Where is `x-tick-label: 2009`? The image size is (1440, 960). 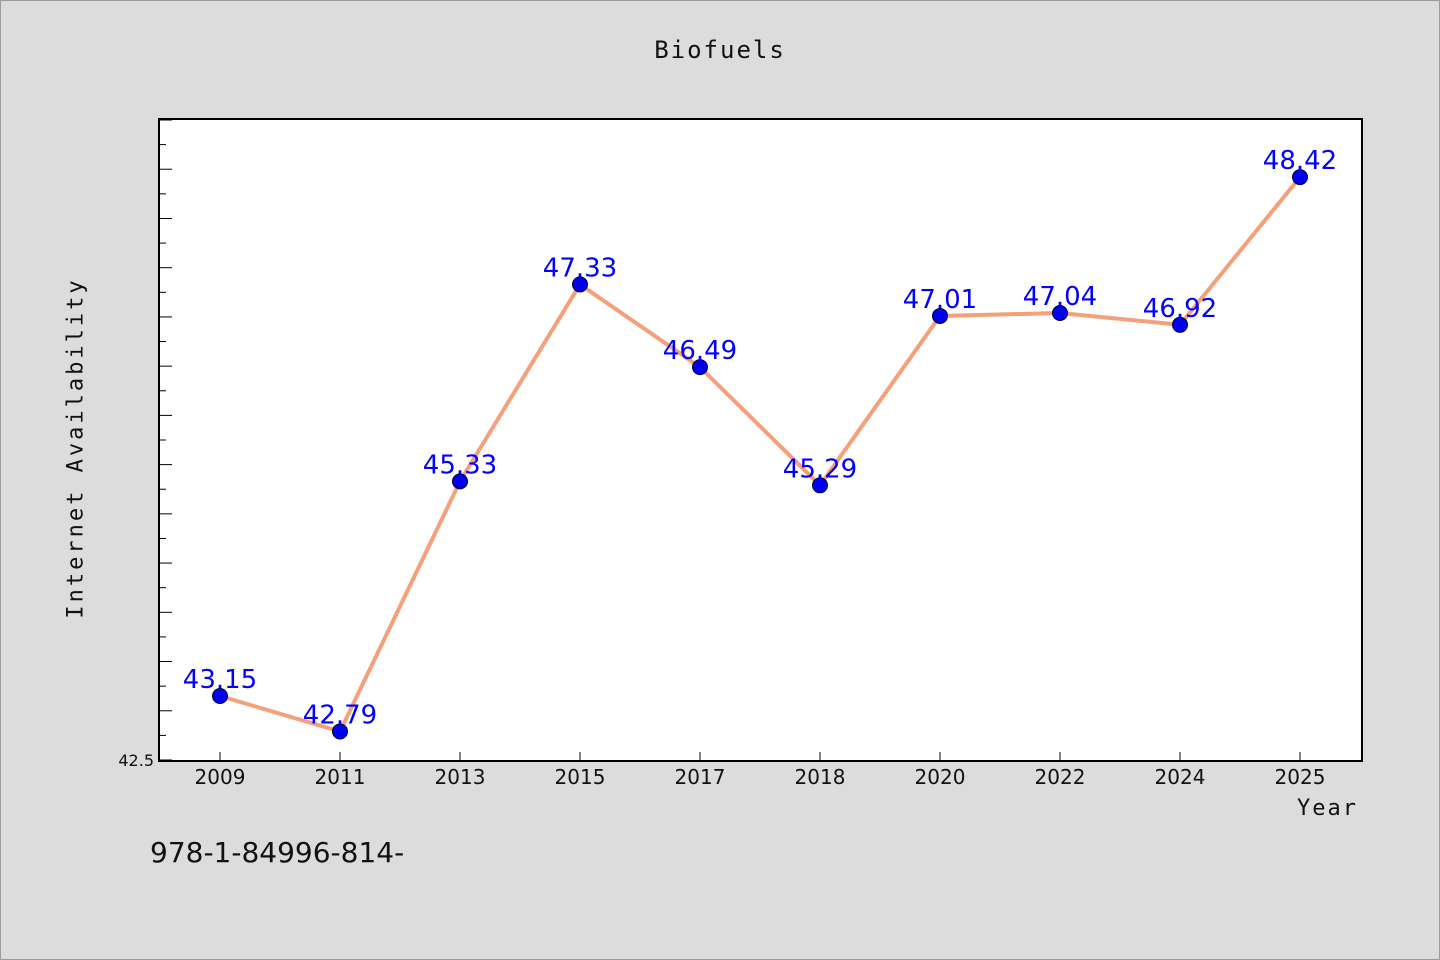
x-tick-label: 2009 is located at coordinates (220, 777).